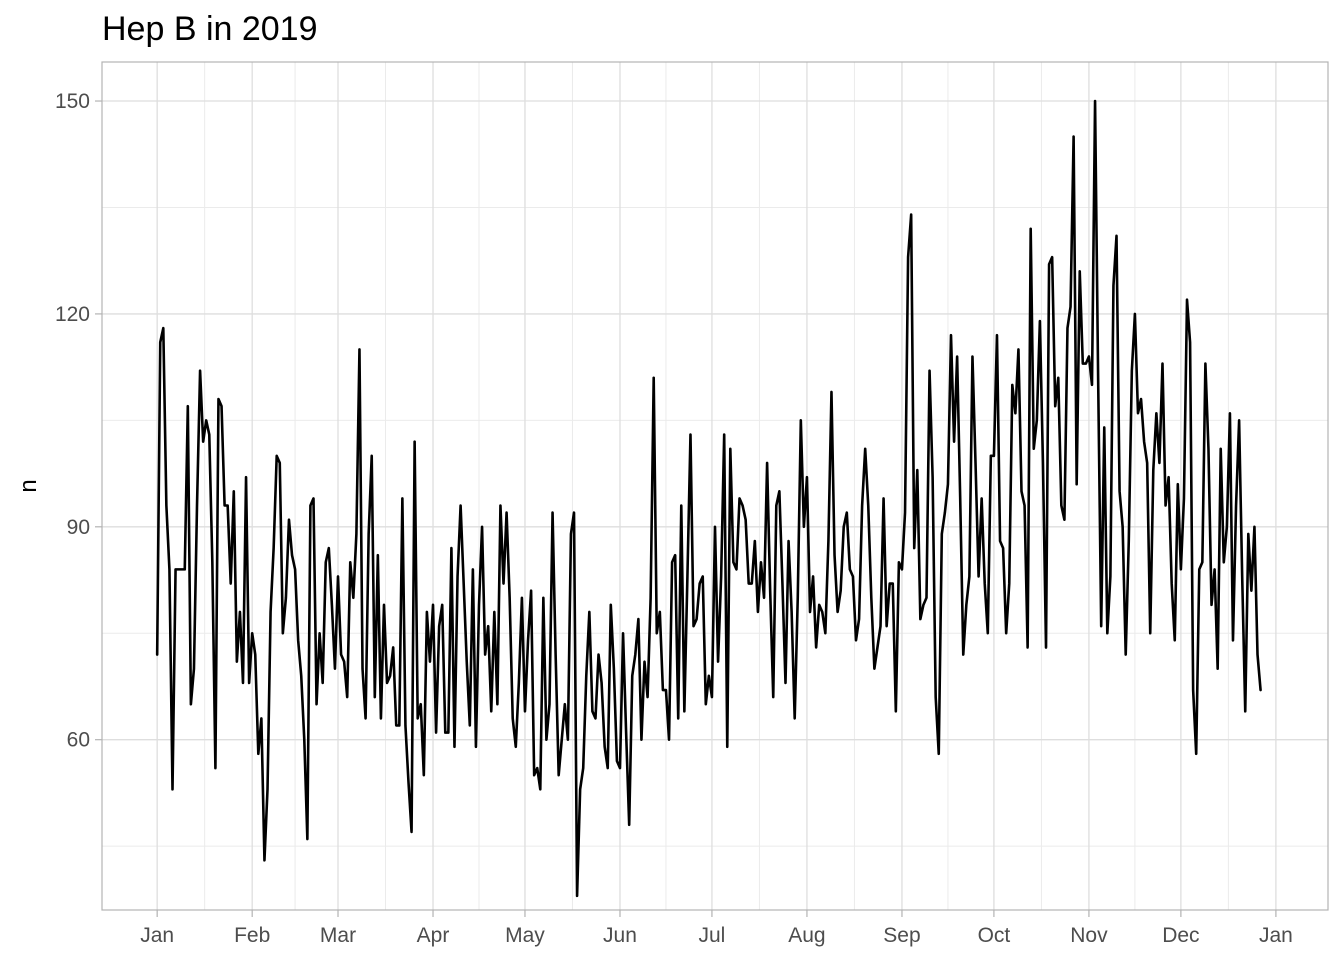 The width and height of the screenshot is (1344, 960). Describe the element at coordinates (806, 935) in the screenshot. I see `x-tick-label: Aug` at that location.